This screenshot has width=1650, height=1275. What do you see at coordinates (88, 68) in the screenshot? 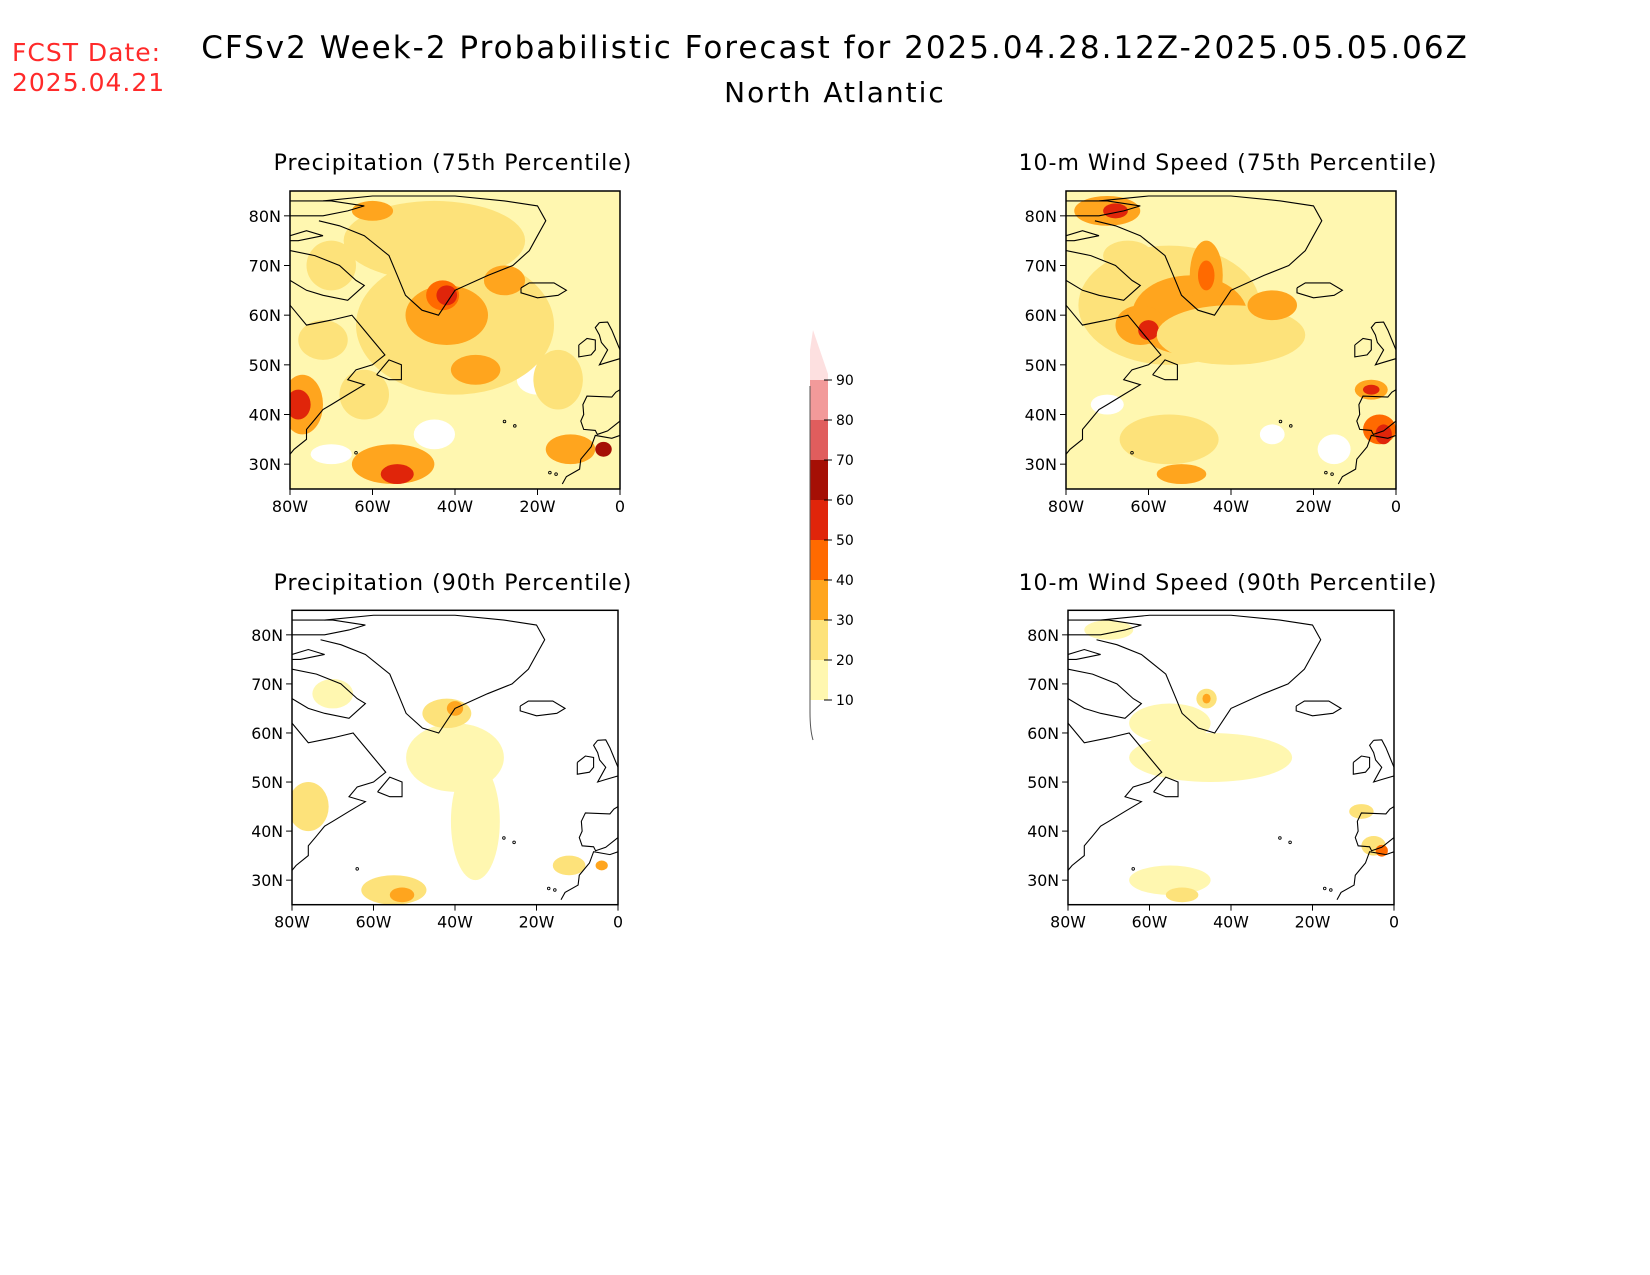
I see `forecast-date-block: FCST Date: 2025.04.21` at bounding box center [88, 68].